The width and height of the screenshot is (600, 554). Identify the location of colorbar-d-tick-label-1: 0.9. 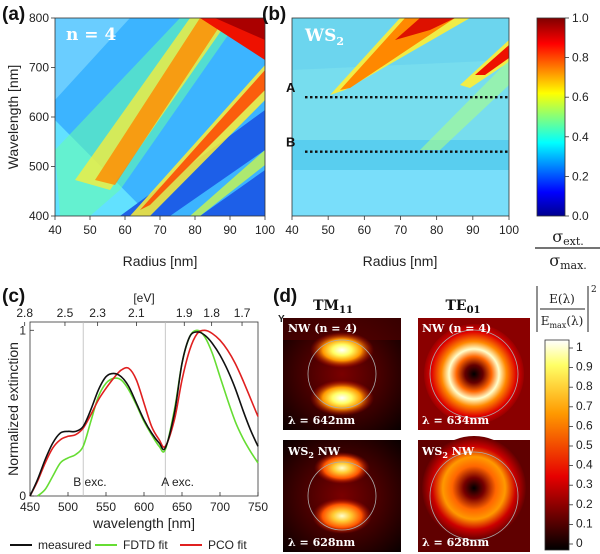
(584, 367).